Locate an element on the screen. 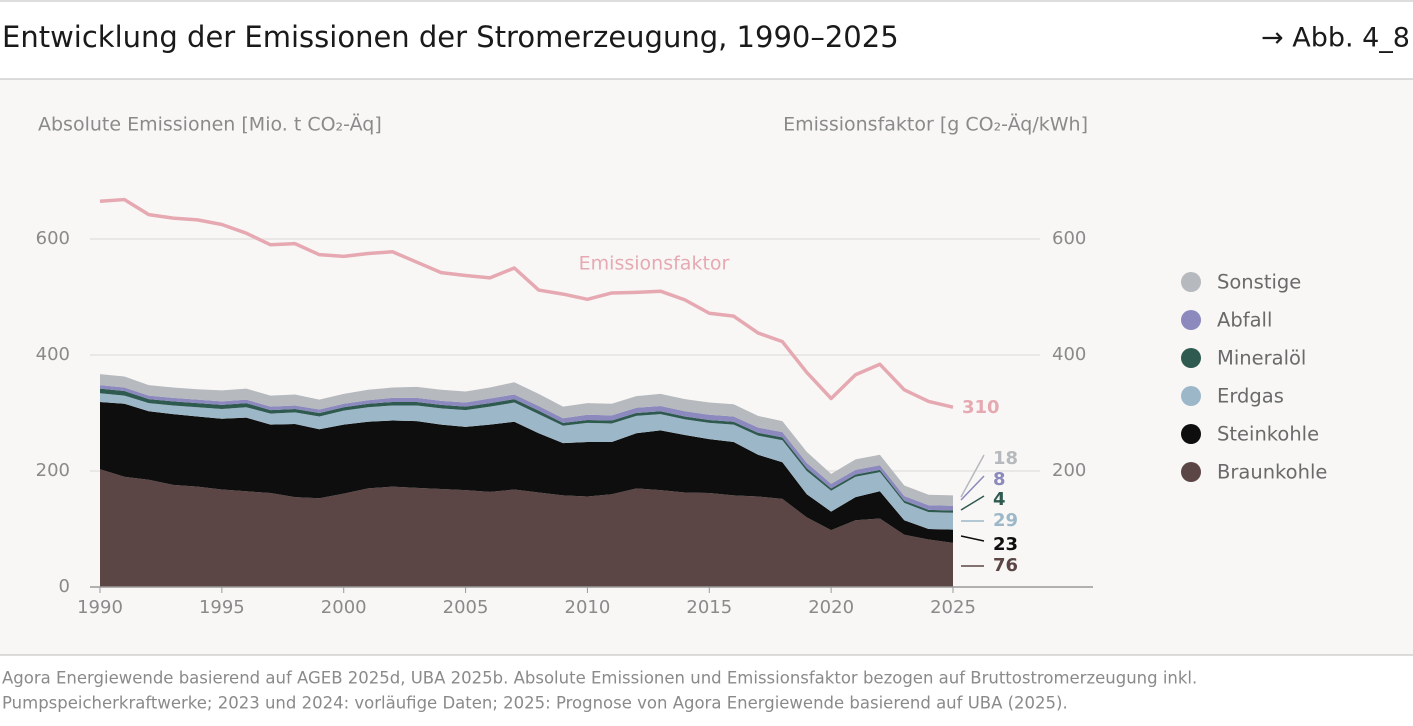 This screenshot has width=1413, height=726. x-tick-label: 2020 is located at coordinates (831, 607).